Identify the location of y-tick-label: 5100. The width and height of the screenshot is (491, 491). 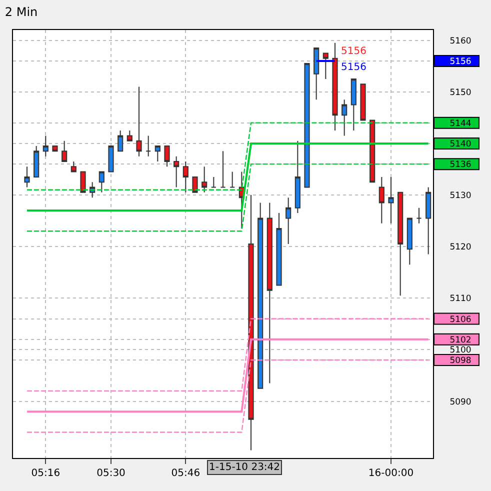
(461, 351).